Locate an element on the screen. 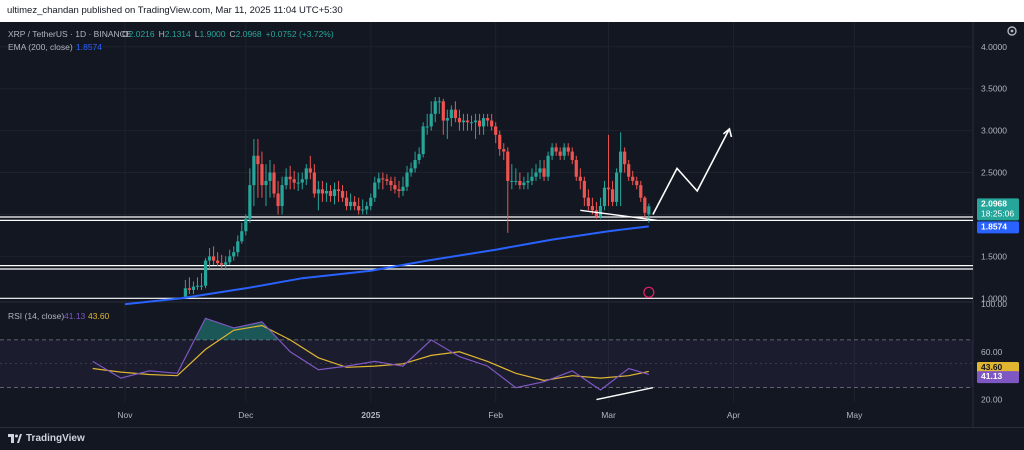  rsi-ma-line is located at coordinates (370, 353).